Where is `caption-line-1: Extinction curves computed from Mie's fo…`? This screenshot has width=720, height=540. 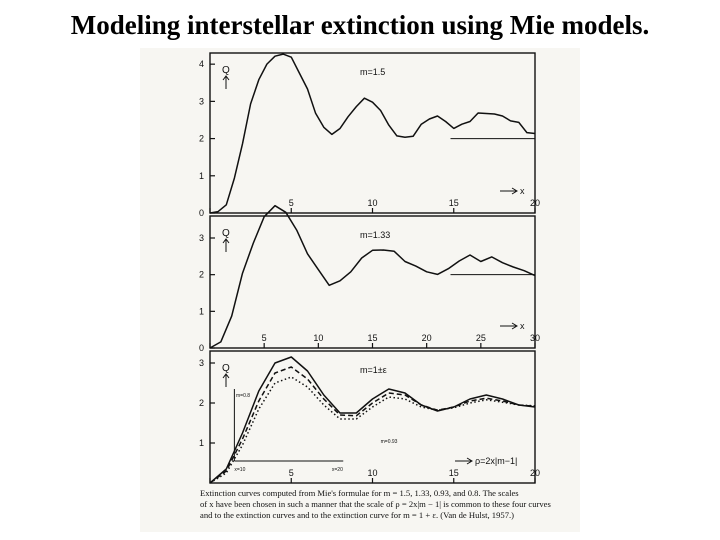 caption-line-1: Extinction curves computed from Mie's fo… is located at coordinates (359, 493).